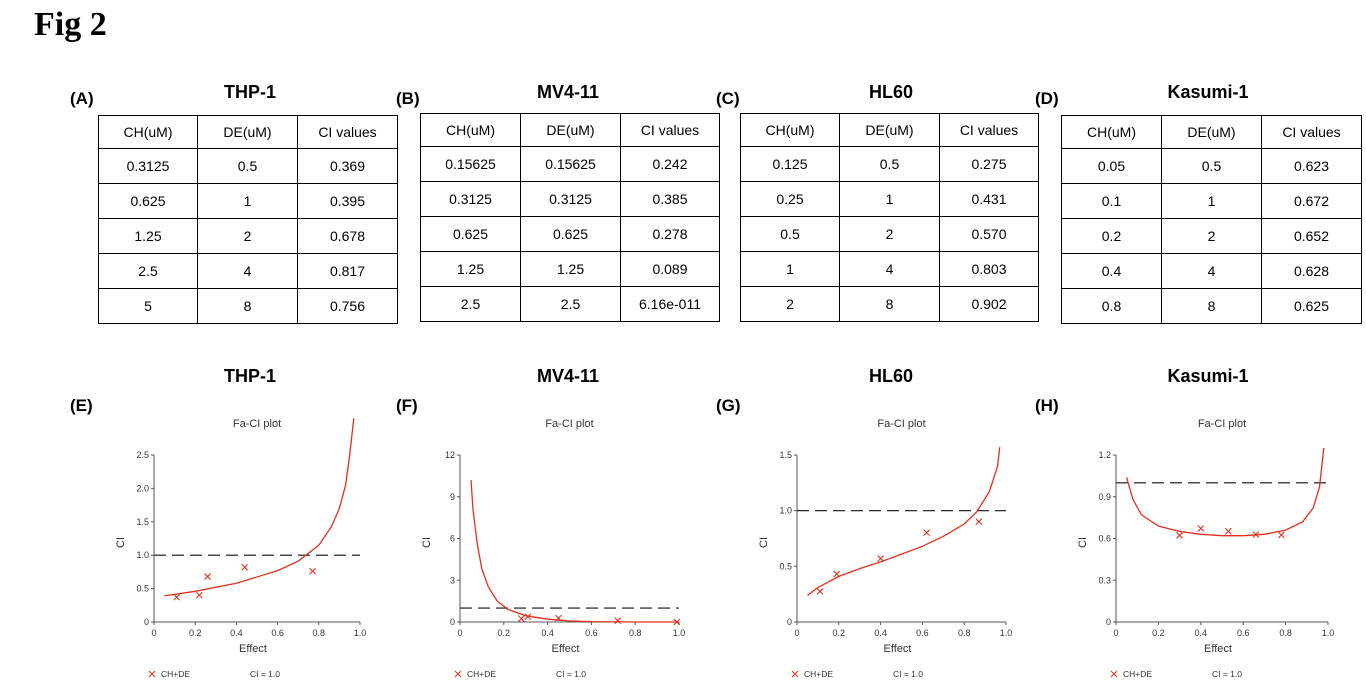  What do you see at coordinates (1137, 674) in the screenshot?
I see `legend-label: CH+DE` at bounding box center [1137, 674].